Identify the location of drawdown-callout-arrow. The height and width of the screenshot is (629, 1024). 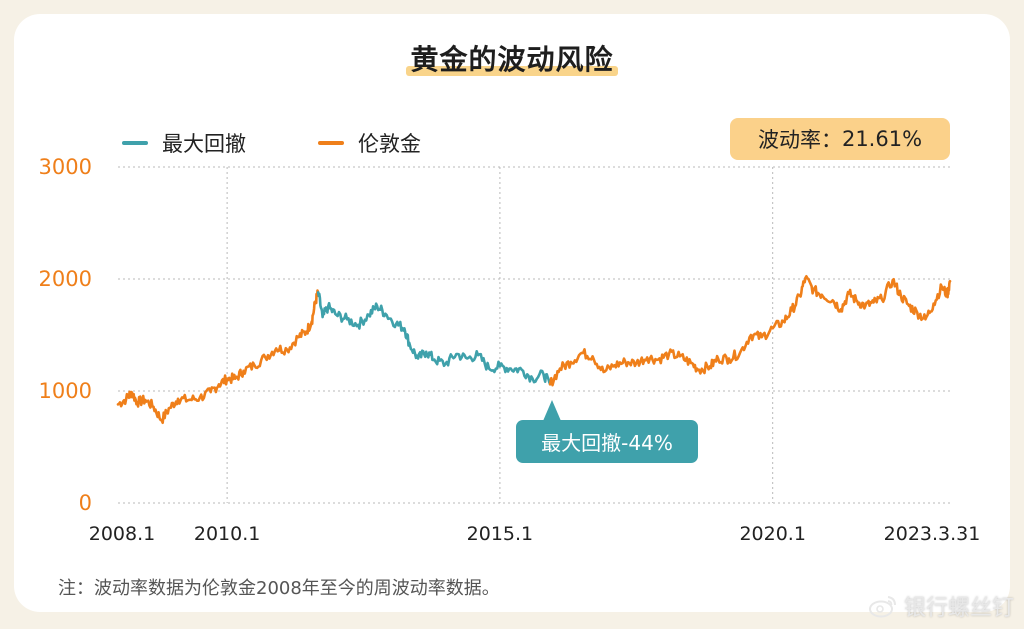
(552, 410).